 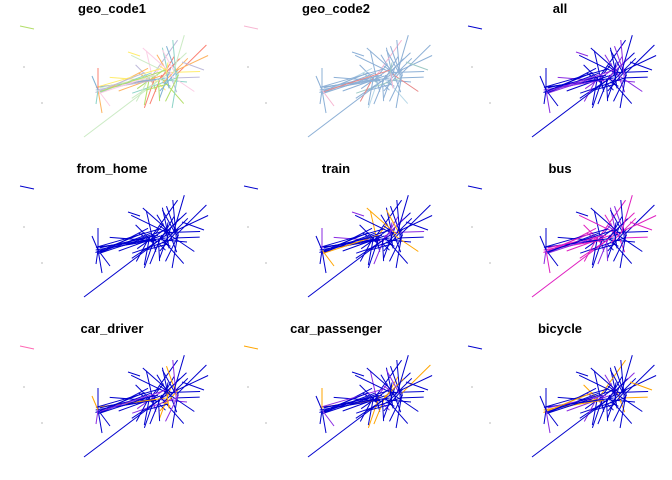 What do you see at coordinates (560, 8) in the screenshot?
I see `panel-title: all` at bounding box center [560, 8].